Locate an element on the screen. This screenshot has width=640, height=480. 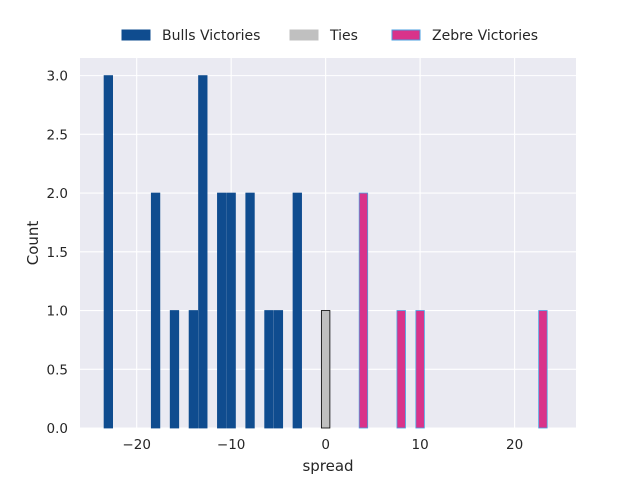
x-tick-label: 0 is located at coordinates (325, 445).